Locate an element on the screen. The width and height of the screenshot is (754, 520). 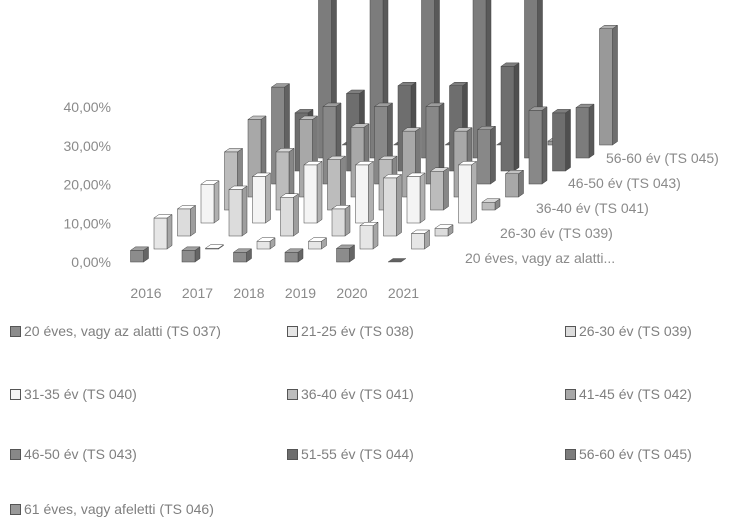
x-tick-label: 2017 is located at coordinates (197, 293).